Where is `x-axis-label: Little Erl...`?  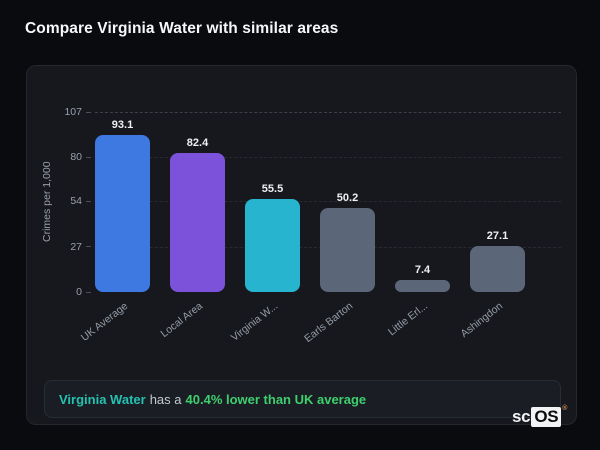 x-axis-label: Little Erl... is located at coordinates (407, 319).